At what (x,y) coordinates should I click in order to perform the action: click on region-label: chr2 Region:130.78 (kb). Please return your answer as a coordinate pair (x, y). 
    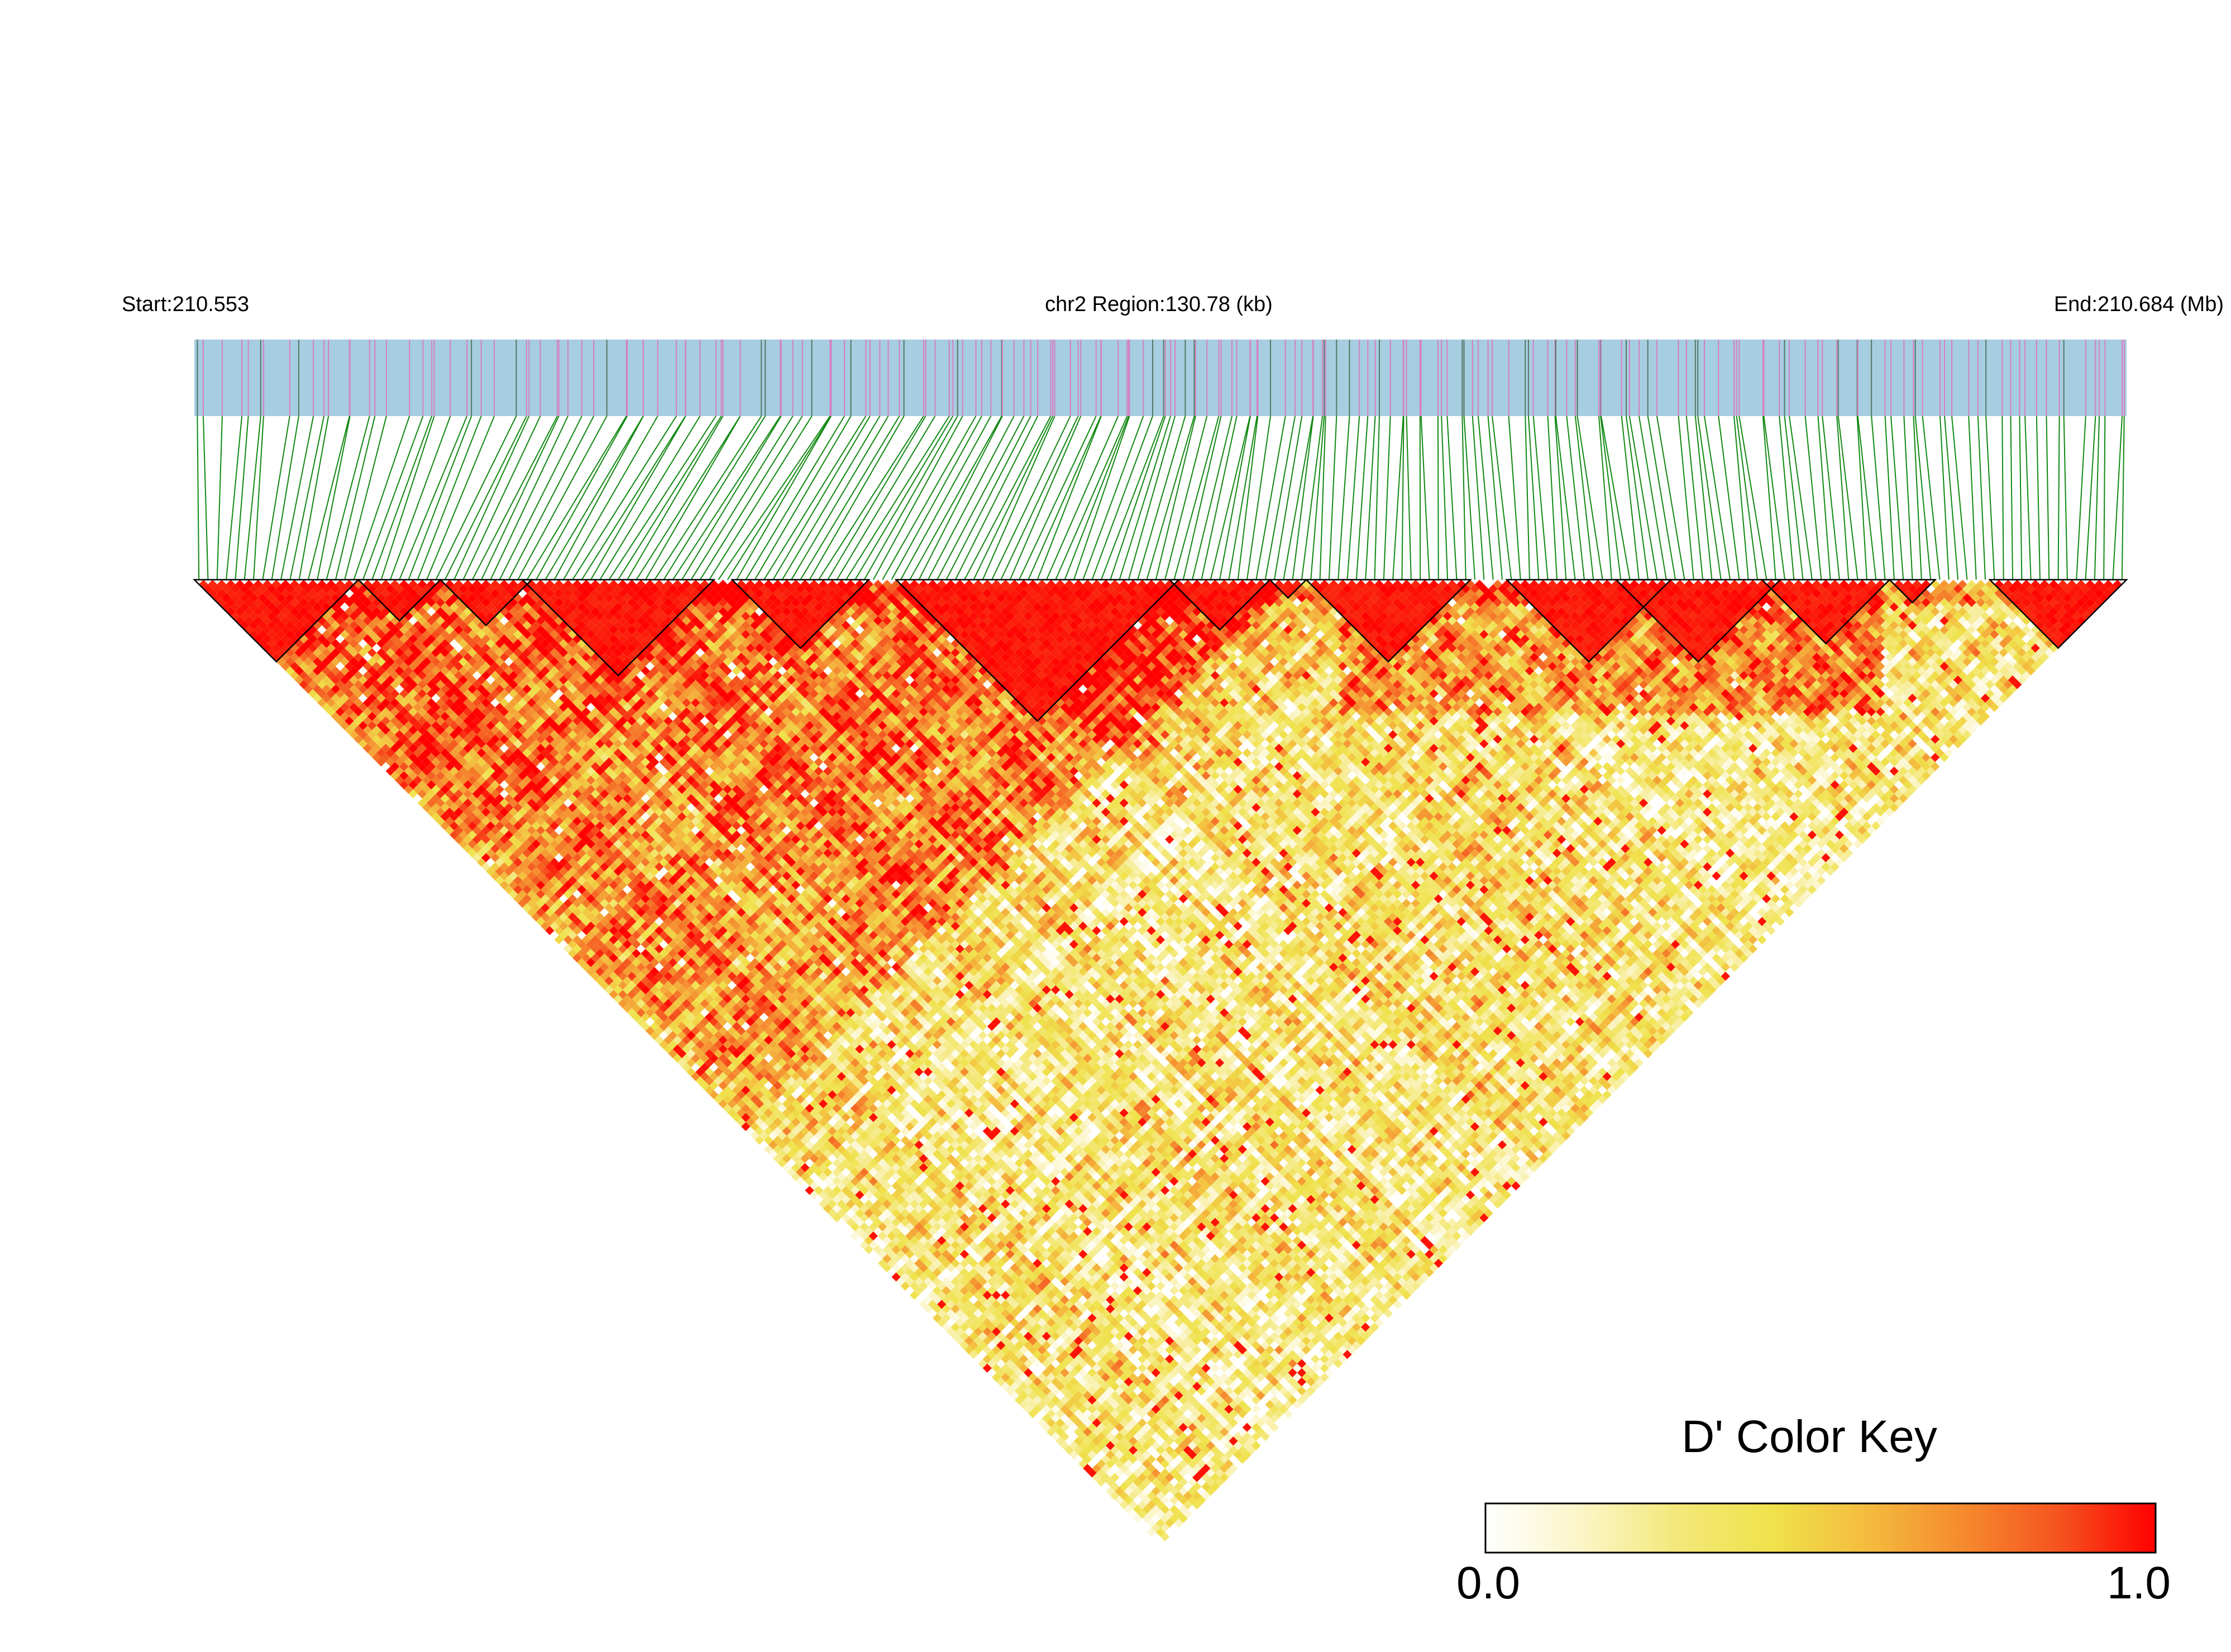
    Looking at the image, I should click on (1159, 304).